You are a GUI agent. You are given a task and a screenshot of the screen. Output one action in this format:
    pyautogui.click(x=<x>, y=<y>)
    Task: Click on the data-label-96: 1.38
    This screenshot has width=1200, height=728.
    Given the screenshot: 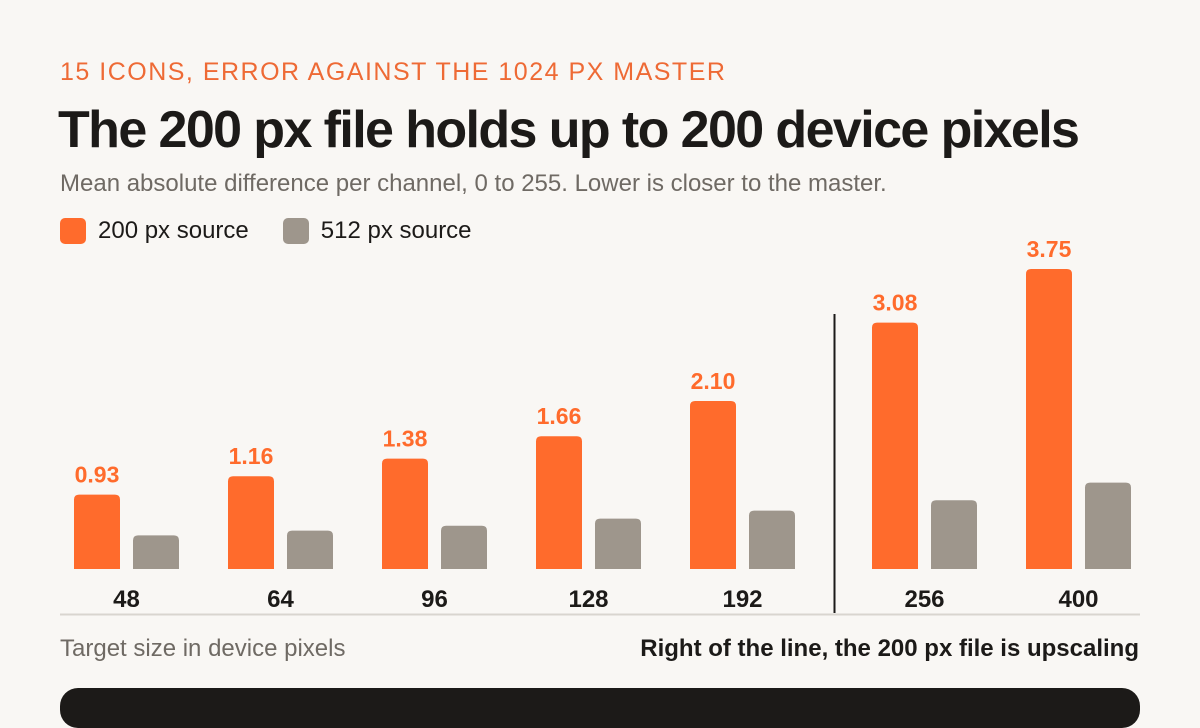 What is the action you would take?
    pyautogui.click(x=405, y=439)
    